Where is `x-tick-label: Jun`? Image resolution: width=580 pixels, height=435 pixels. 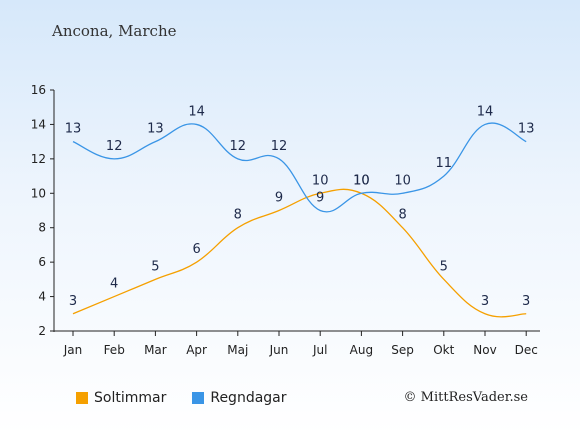 x-tick-label: Jun is located at coordinates (279, 350).